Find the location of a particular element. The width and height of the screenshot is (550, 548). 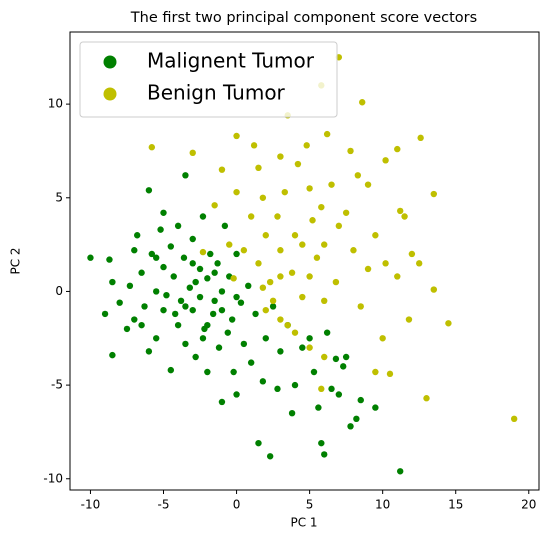

y-tick-label: -5 is located at coordinates (57, 385).